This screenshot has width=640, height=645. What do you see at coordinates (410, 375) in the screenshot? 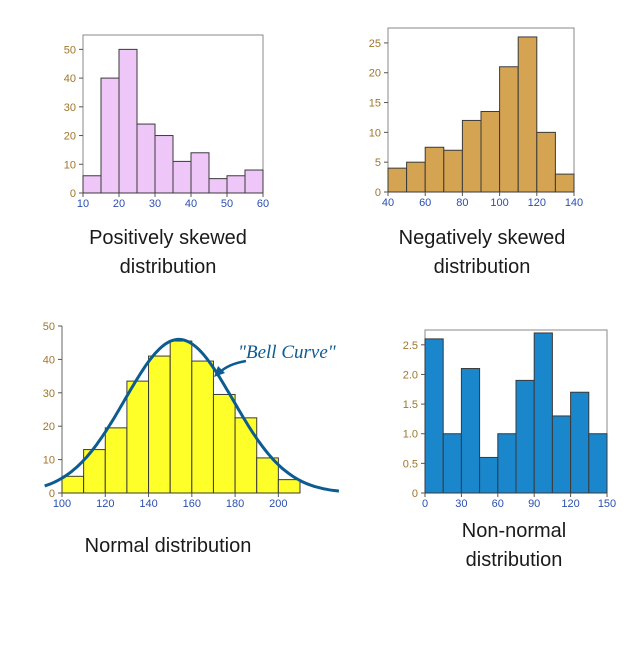
I see `y-tick-label: 2.0` at bounding box center [410, 375].